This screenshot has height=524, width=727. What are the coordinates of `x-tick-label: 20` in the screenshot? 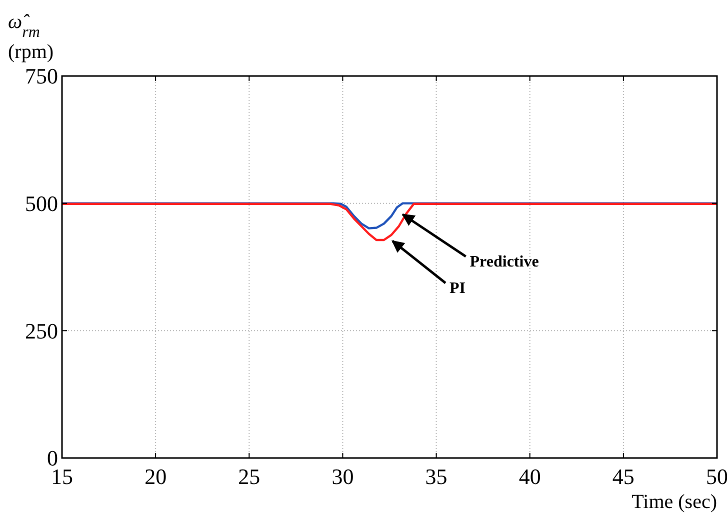 It's located at (155, 476).